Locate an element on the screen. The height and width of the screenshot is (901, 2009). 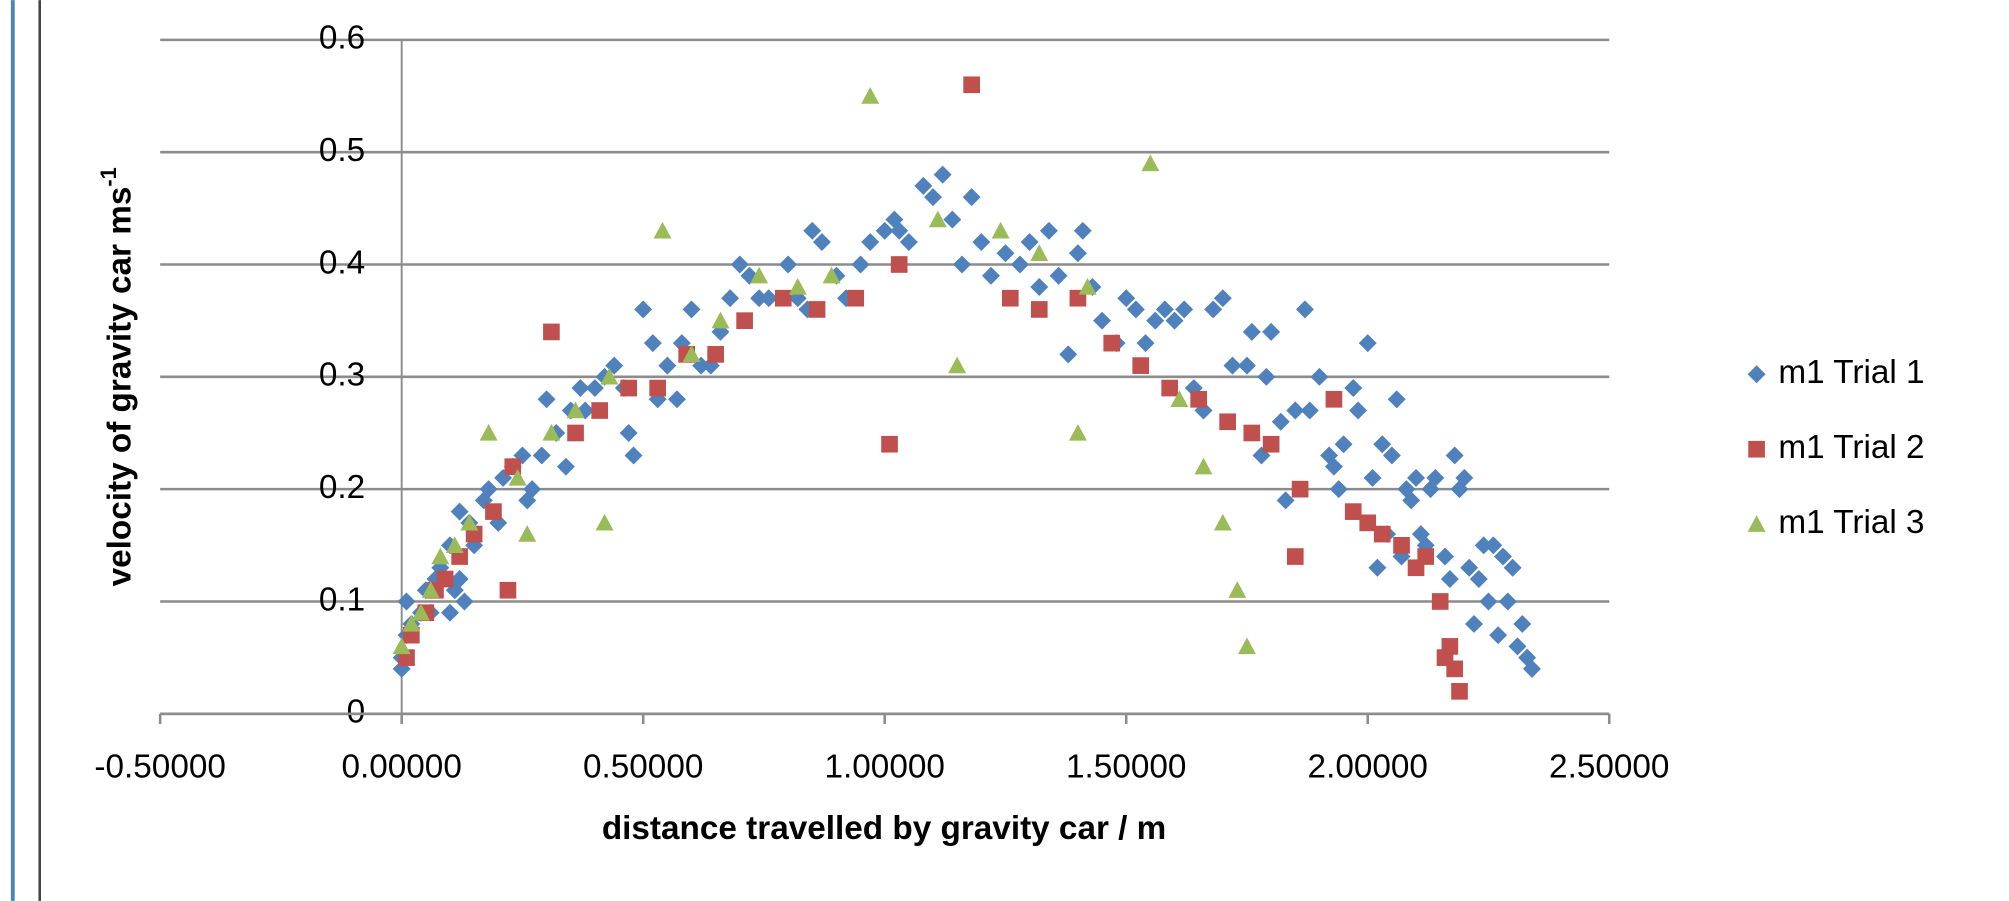
y-tick-label: 0.2 is located at coordinates (342, 487).